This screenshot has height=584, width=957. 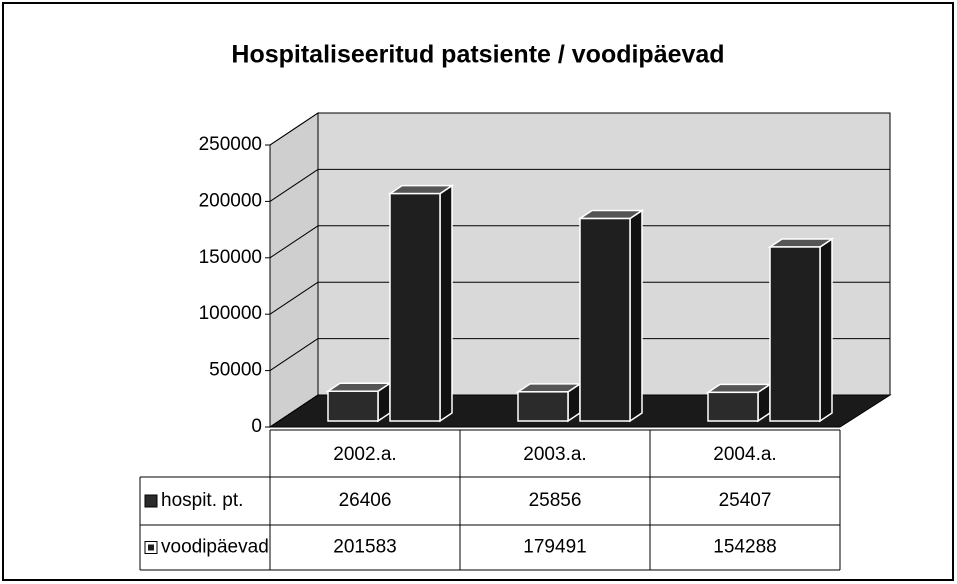 I want to click on legend-label: voodipäevad, so click(x=215, y=547).